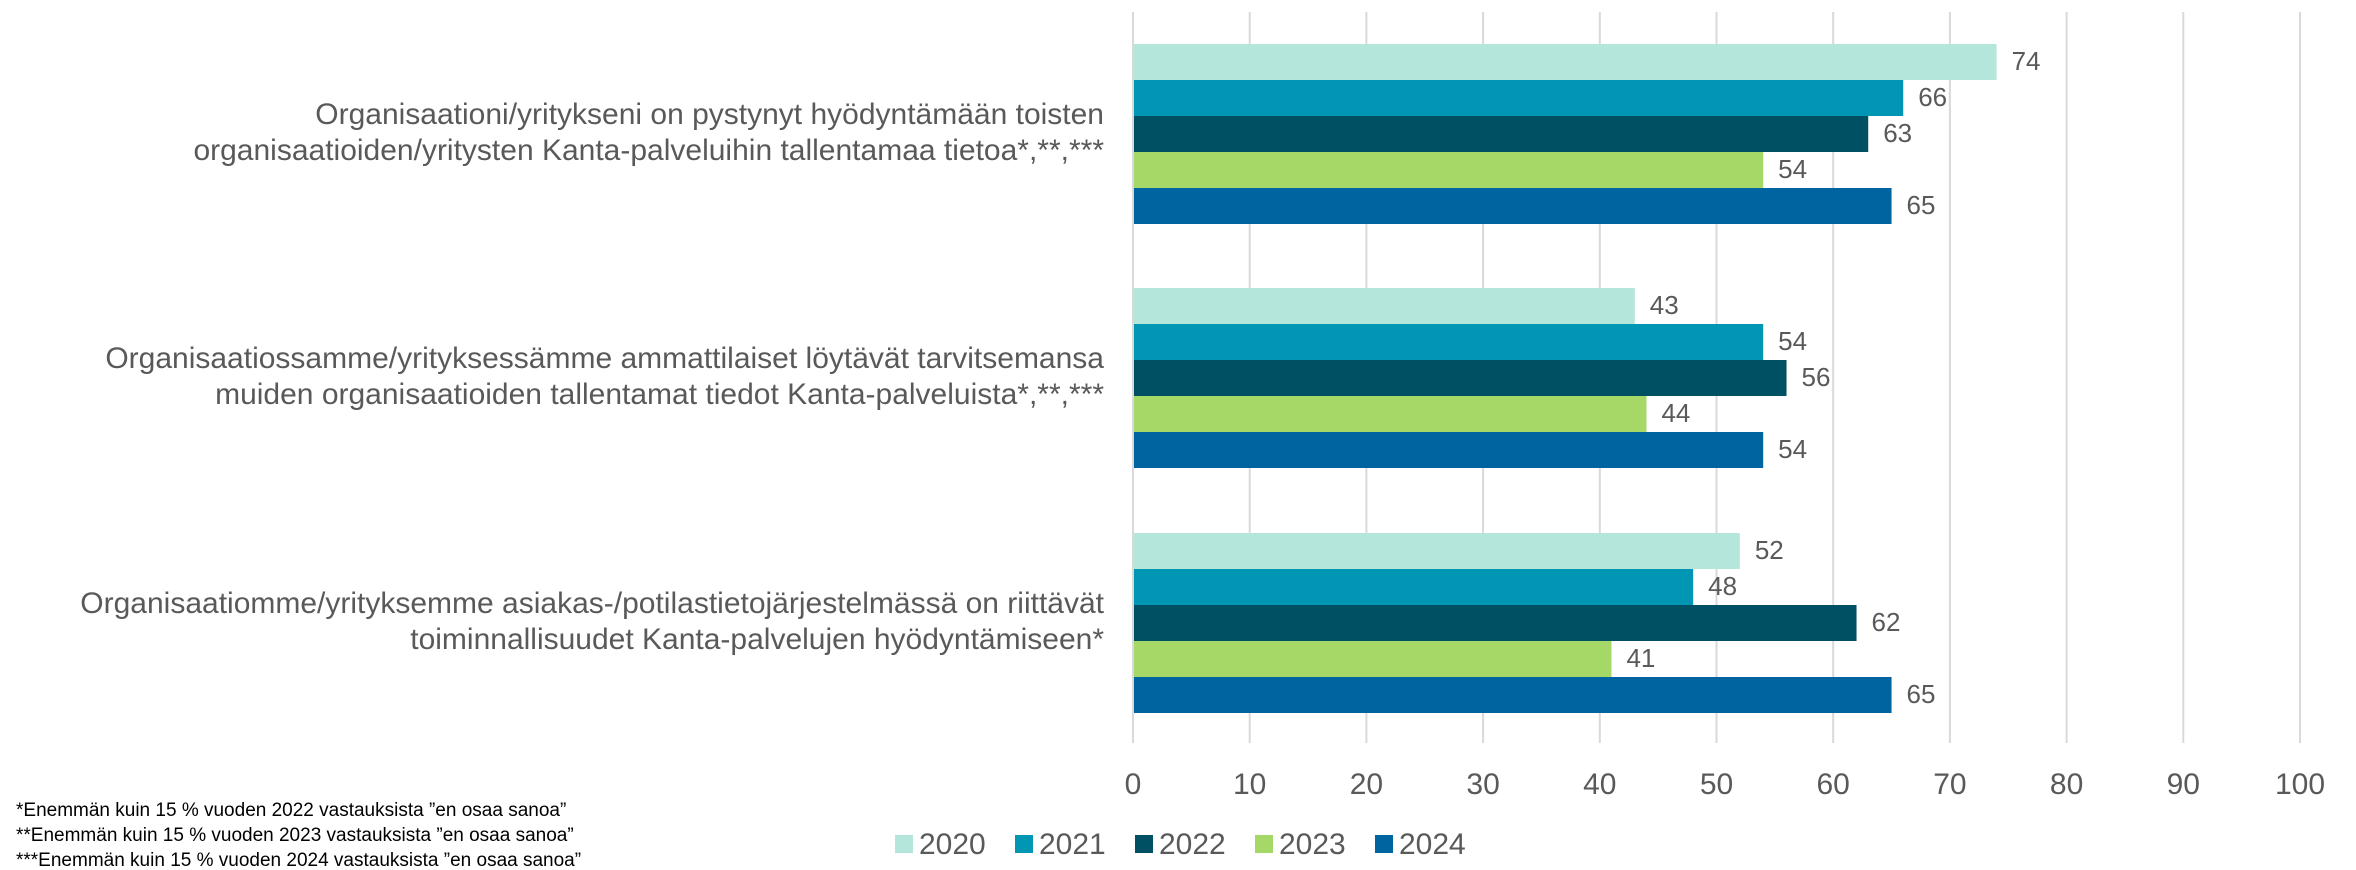 The image size is (2356, 870). Describe the element at coordinates (1432, 844) in the screenshot. I see `legend-label: 2024` at that location.